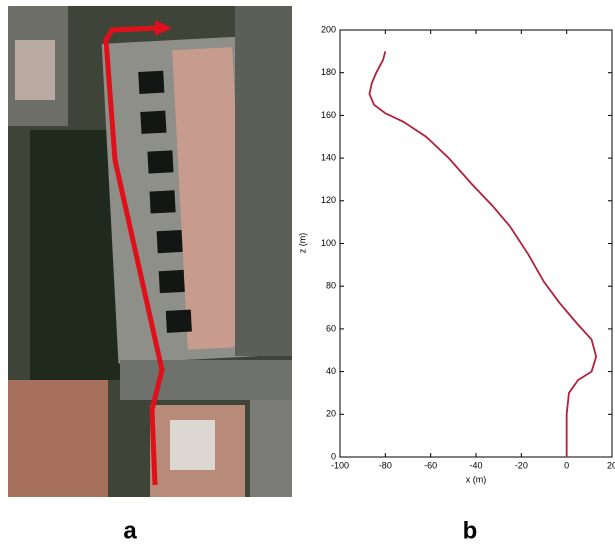 This screenshot has width=615, height=555. I want to click on y-tick-label: 60, so click(331, 328).